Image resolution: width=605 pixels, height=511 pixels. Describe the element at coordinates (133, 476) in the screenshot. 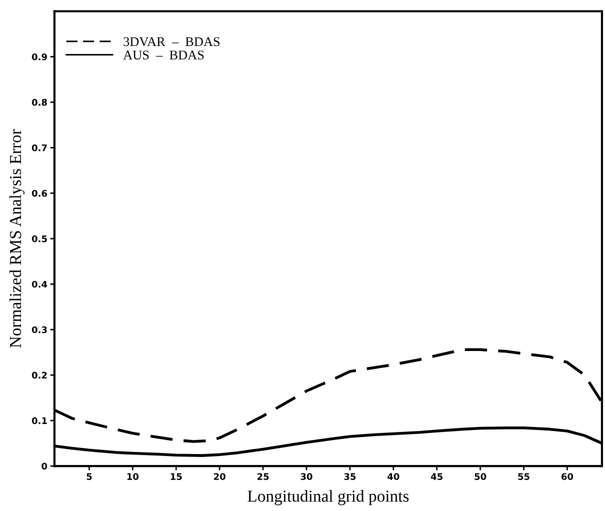

I see `x-tick-label: 10` at that location.